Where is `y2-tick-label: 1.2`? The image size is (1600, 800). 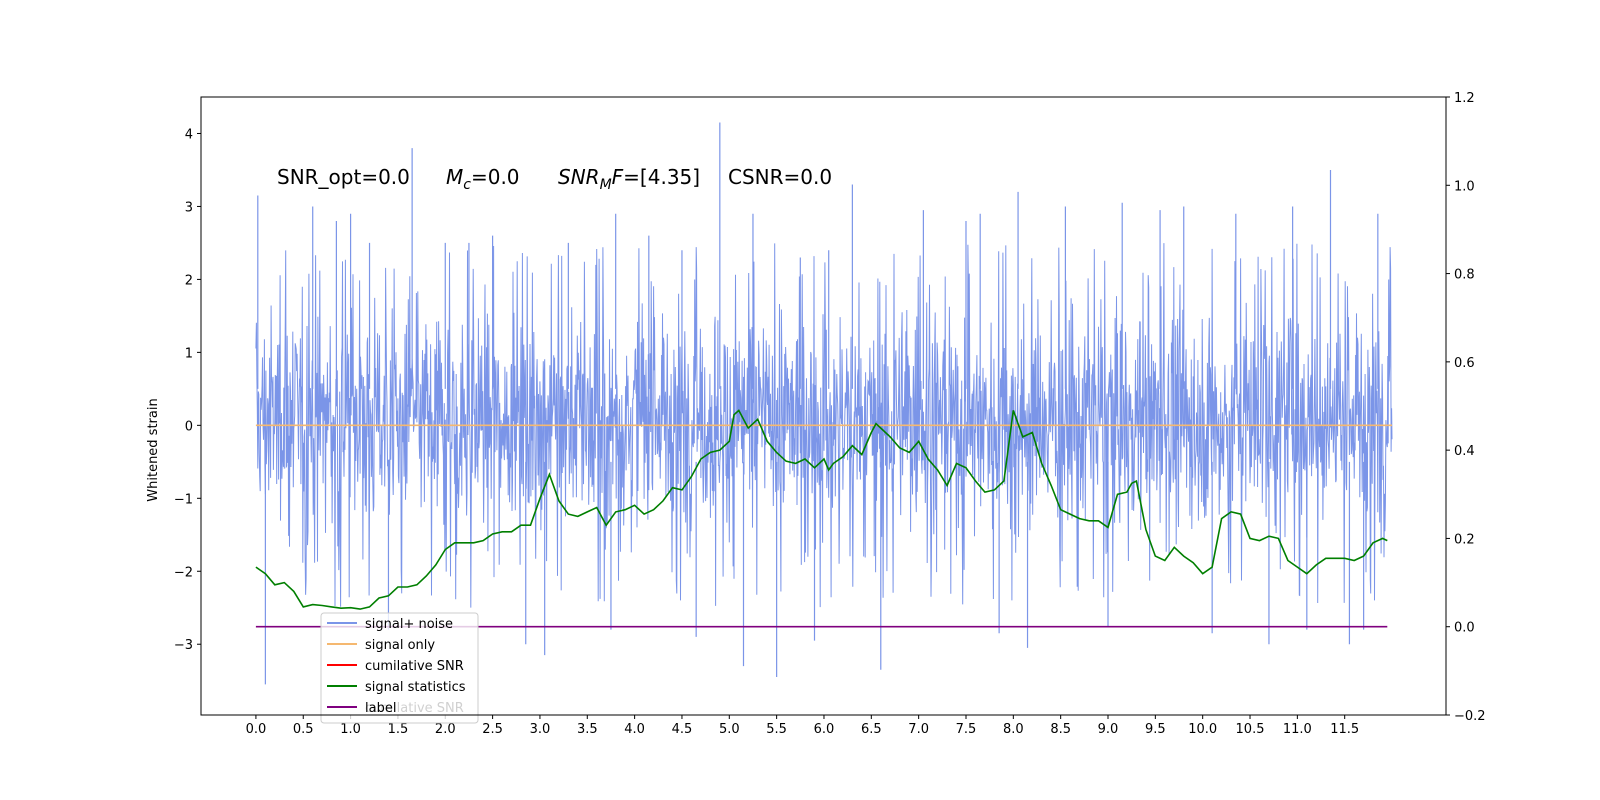
y2-tick-label: 1.2 is located at coordinates (1464, 98).